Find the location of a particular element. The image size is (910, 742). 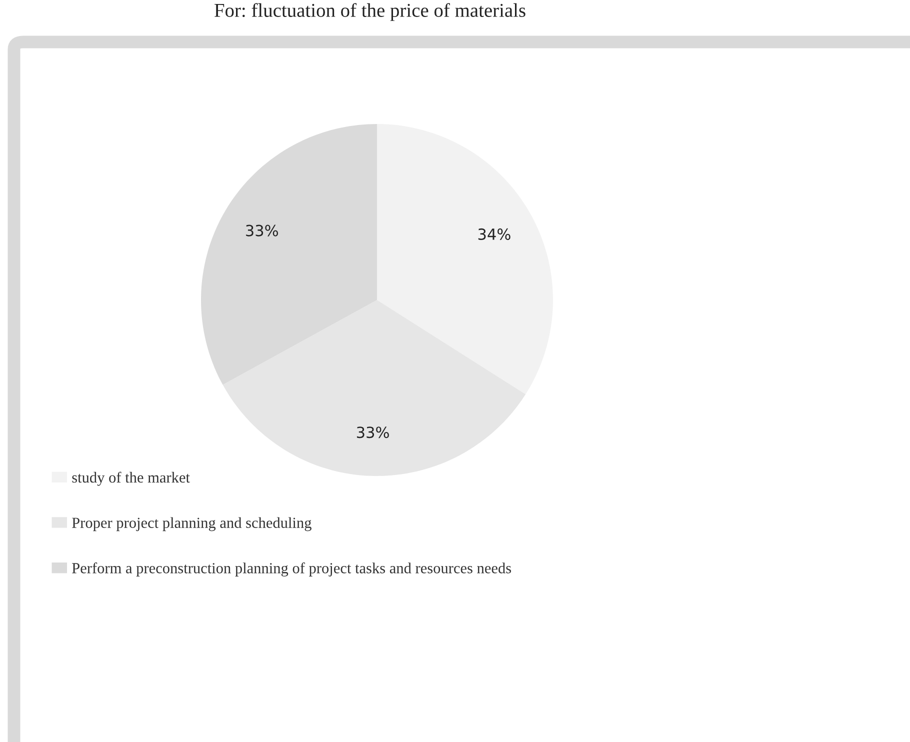

legend-label: study of the market is located at coordinates (131, 479).